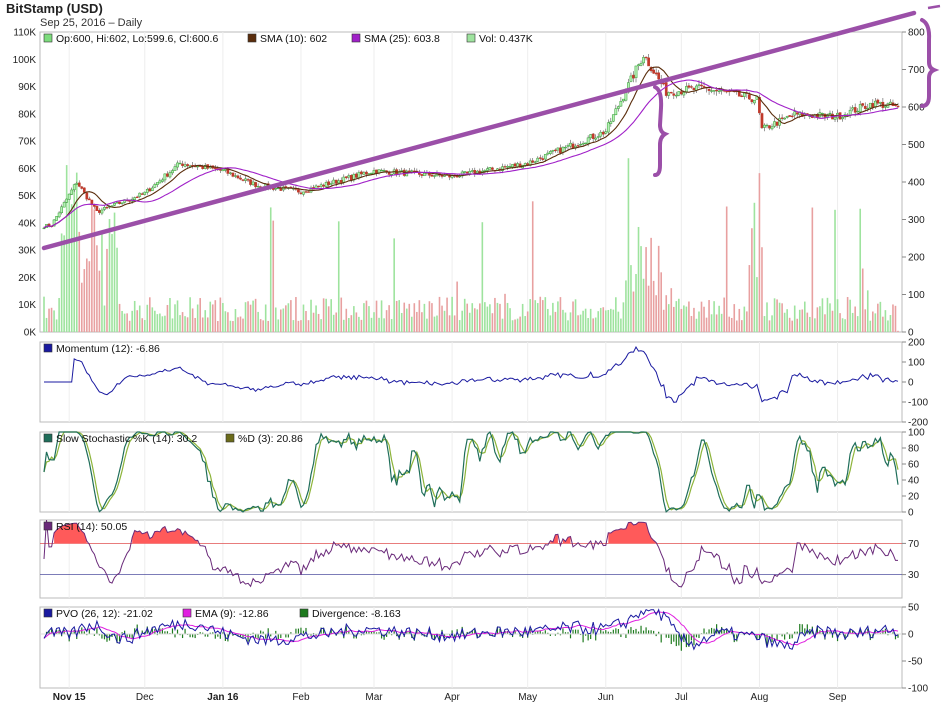  What do you see at coordinates (606, 697) in the screenshot?
I see `x-tick-label: Jun` at bounding box center [606, 697].